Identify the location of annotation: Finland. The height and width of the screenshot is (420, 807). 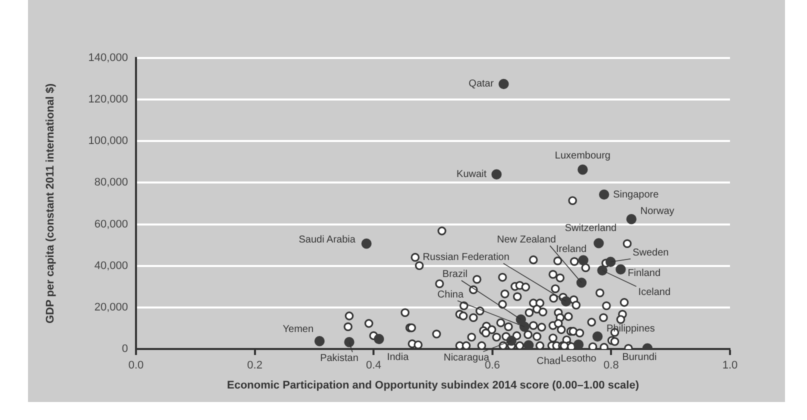
(644, 274).